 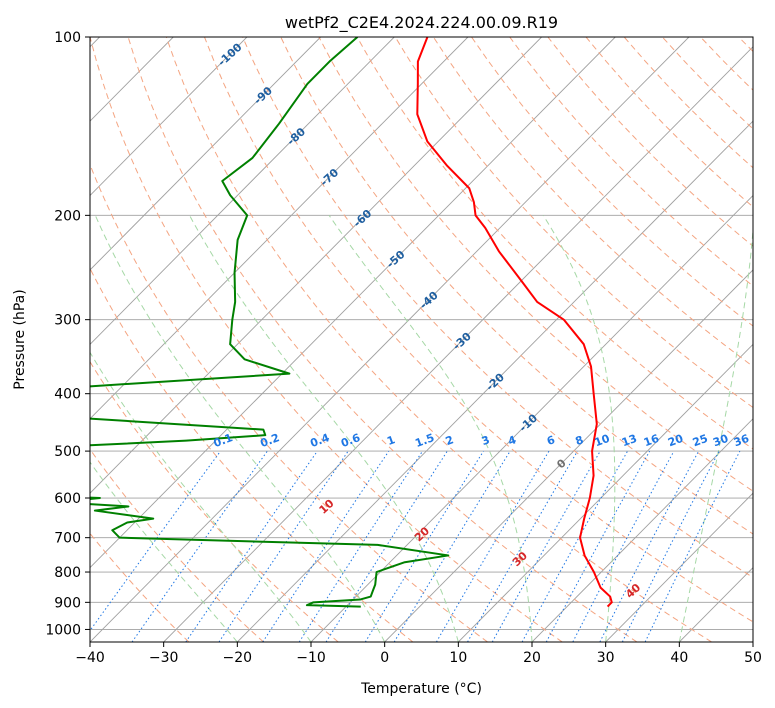 What do you see at coordinates (458, 658) in the screenshot?
I see `x-tick-label: 10` at bounding box center [458, 658].